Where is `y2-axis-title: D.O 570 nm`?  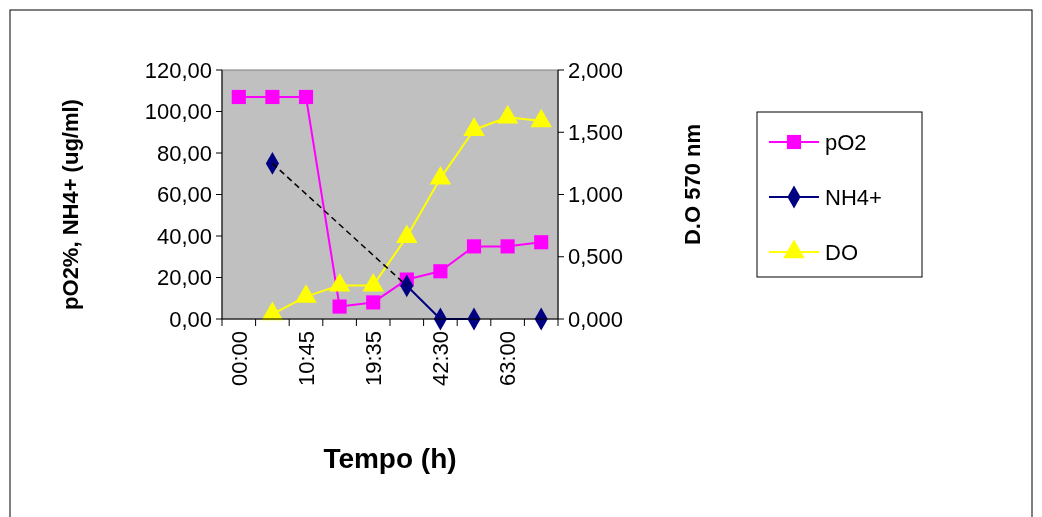 y2-axis-title: D.O 570 nm is located at coordinates (692, 184).